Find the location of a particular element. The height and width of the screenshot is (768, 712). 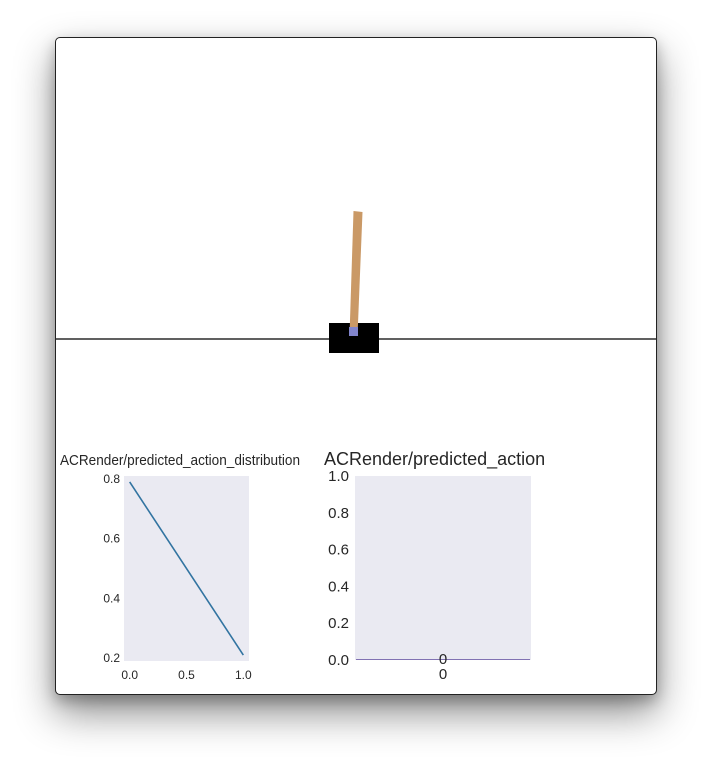

bars: 0 is located at coordinates (443, 659).